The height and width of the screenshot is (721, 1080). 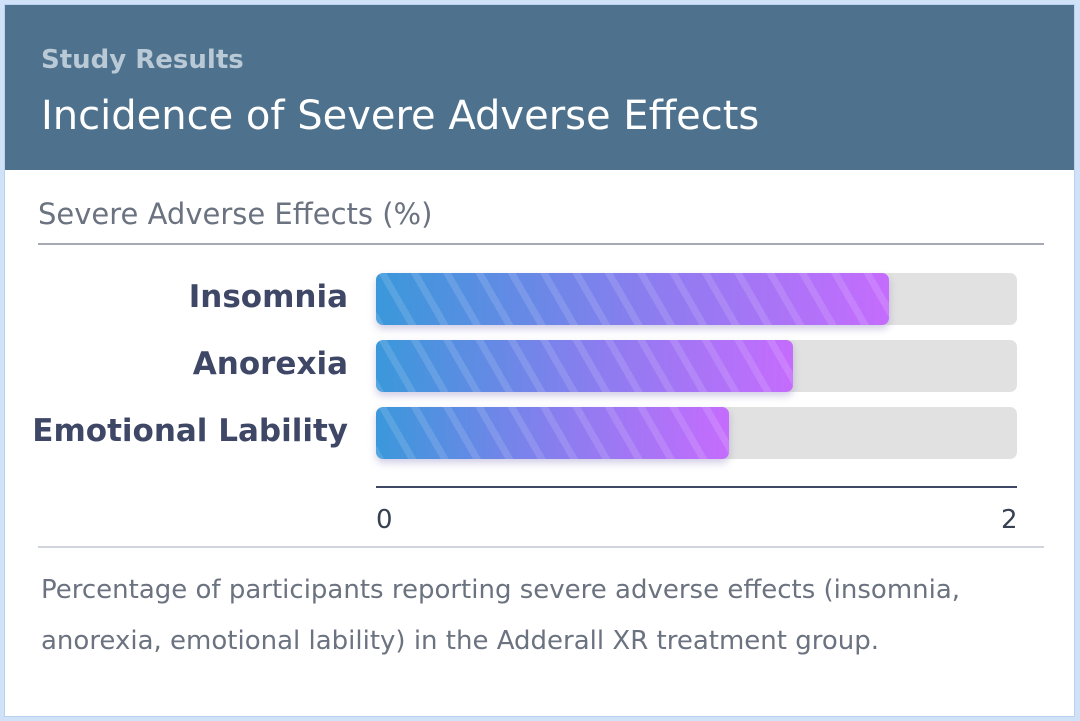 I want to click on chart-title: Severe Adverse Effects (%), so click(x=235, y=214).